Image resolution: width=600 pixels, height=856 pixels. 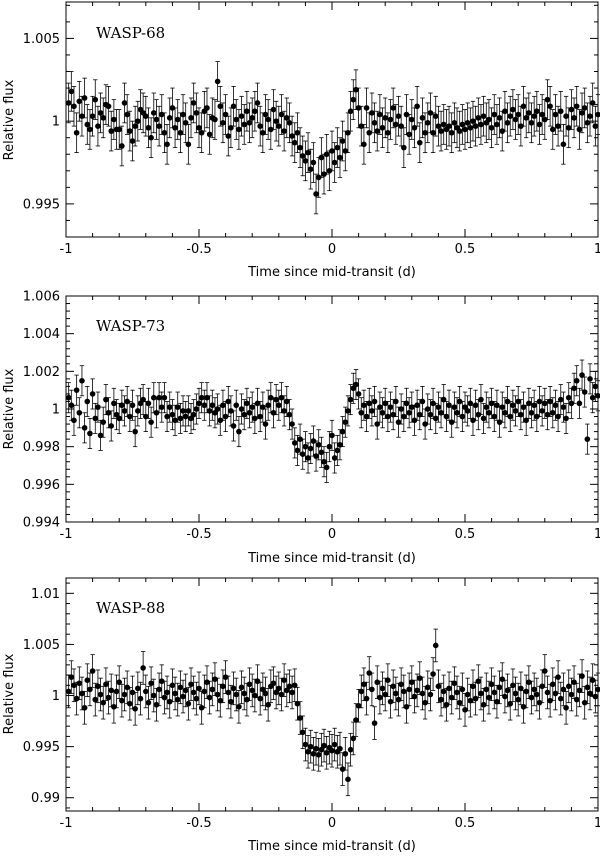 I want to click on y-tick-label: 1.005, so click(x=41, y=39).